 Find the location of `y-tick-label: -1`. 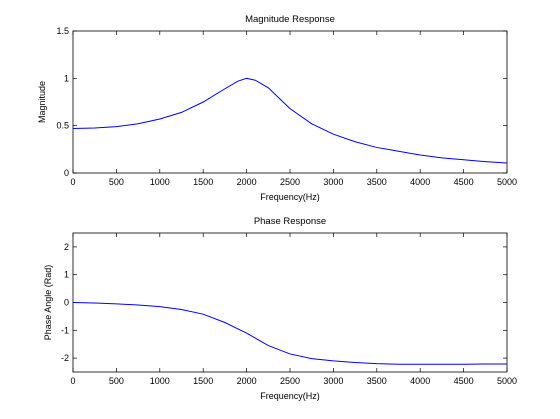

y-tick-label: -1 is located at coordinates (65, 330).